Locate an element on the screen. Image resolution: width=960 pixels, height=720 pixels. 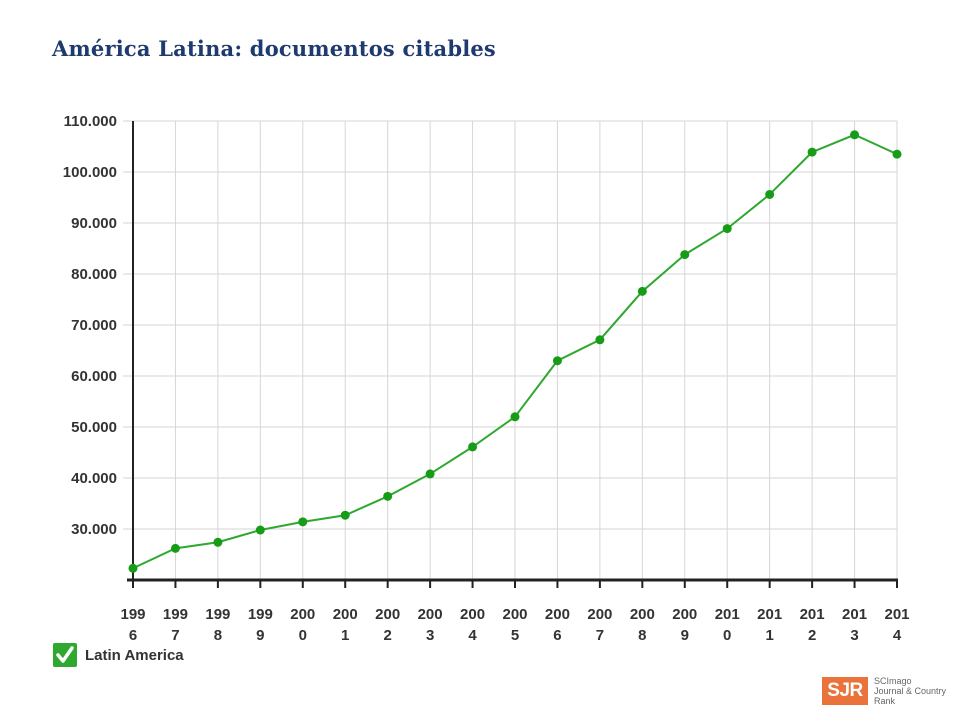
x-tick-label: 5 is located at coordinates (515, 635).